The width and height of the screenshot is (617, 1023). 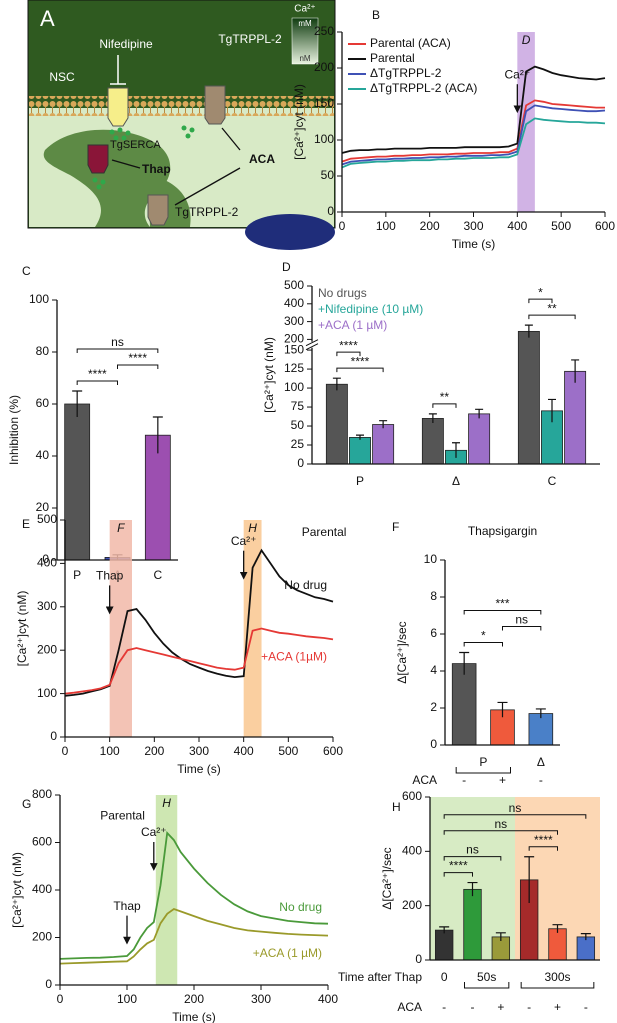 I want to click on annotation: Ca²⁺, so click(x=244, y=541).